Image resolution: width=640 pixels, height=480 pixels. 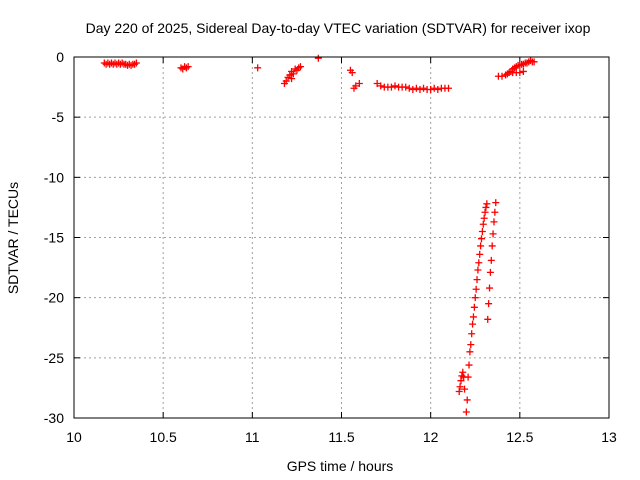 What do you see at coordinates (54, 418) in the screenshot?
I see `y-tick-label: -30` at bounding box center [54, 418].